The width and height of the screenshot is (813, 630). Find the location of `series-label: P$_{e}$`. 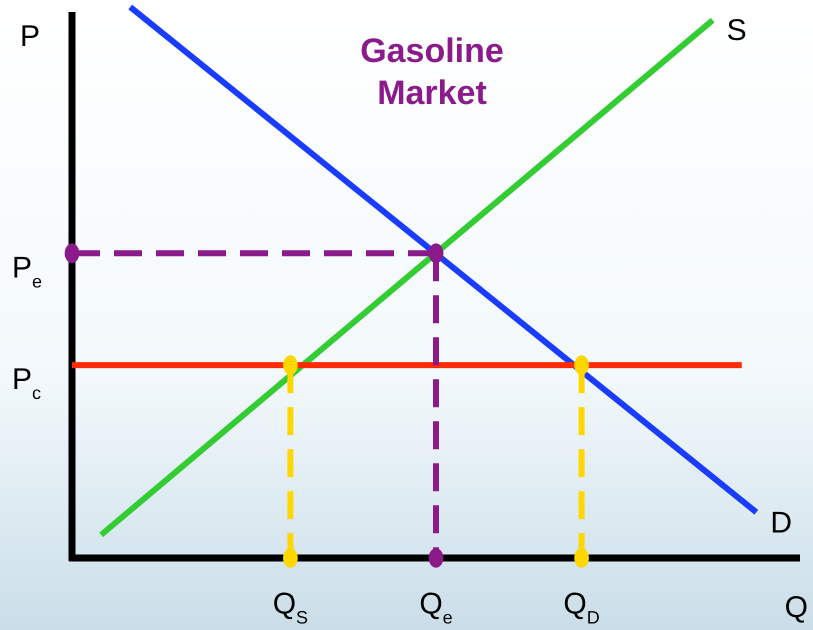

series-label: P$_{e}$ is located at coordinates (27, 271).